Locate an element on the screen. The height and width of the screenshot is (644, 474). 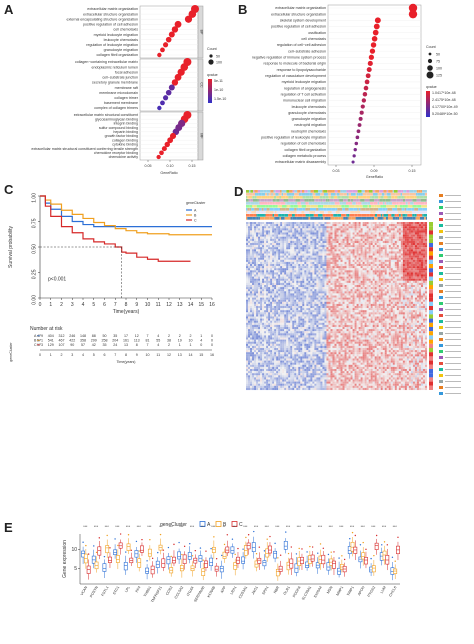
term-label: collagen metabolic process is located at coordinates (305, 156).